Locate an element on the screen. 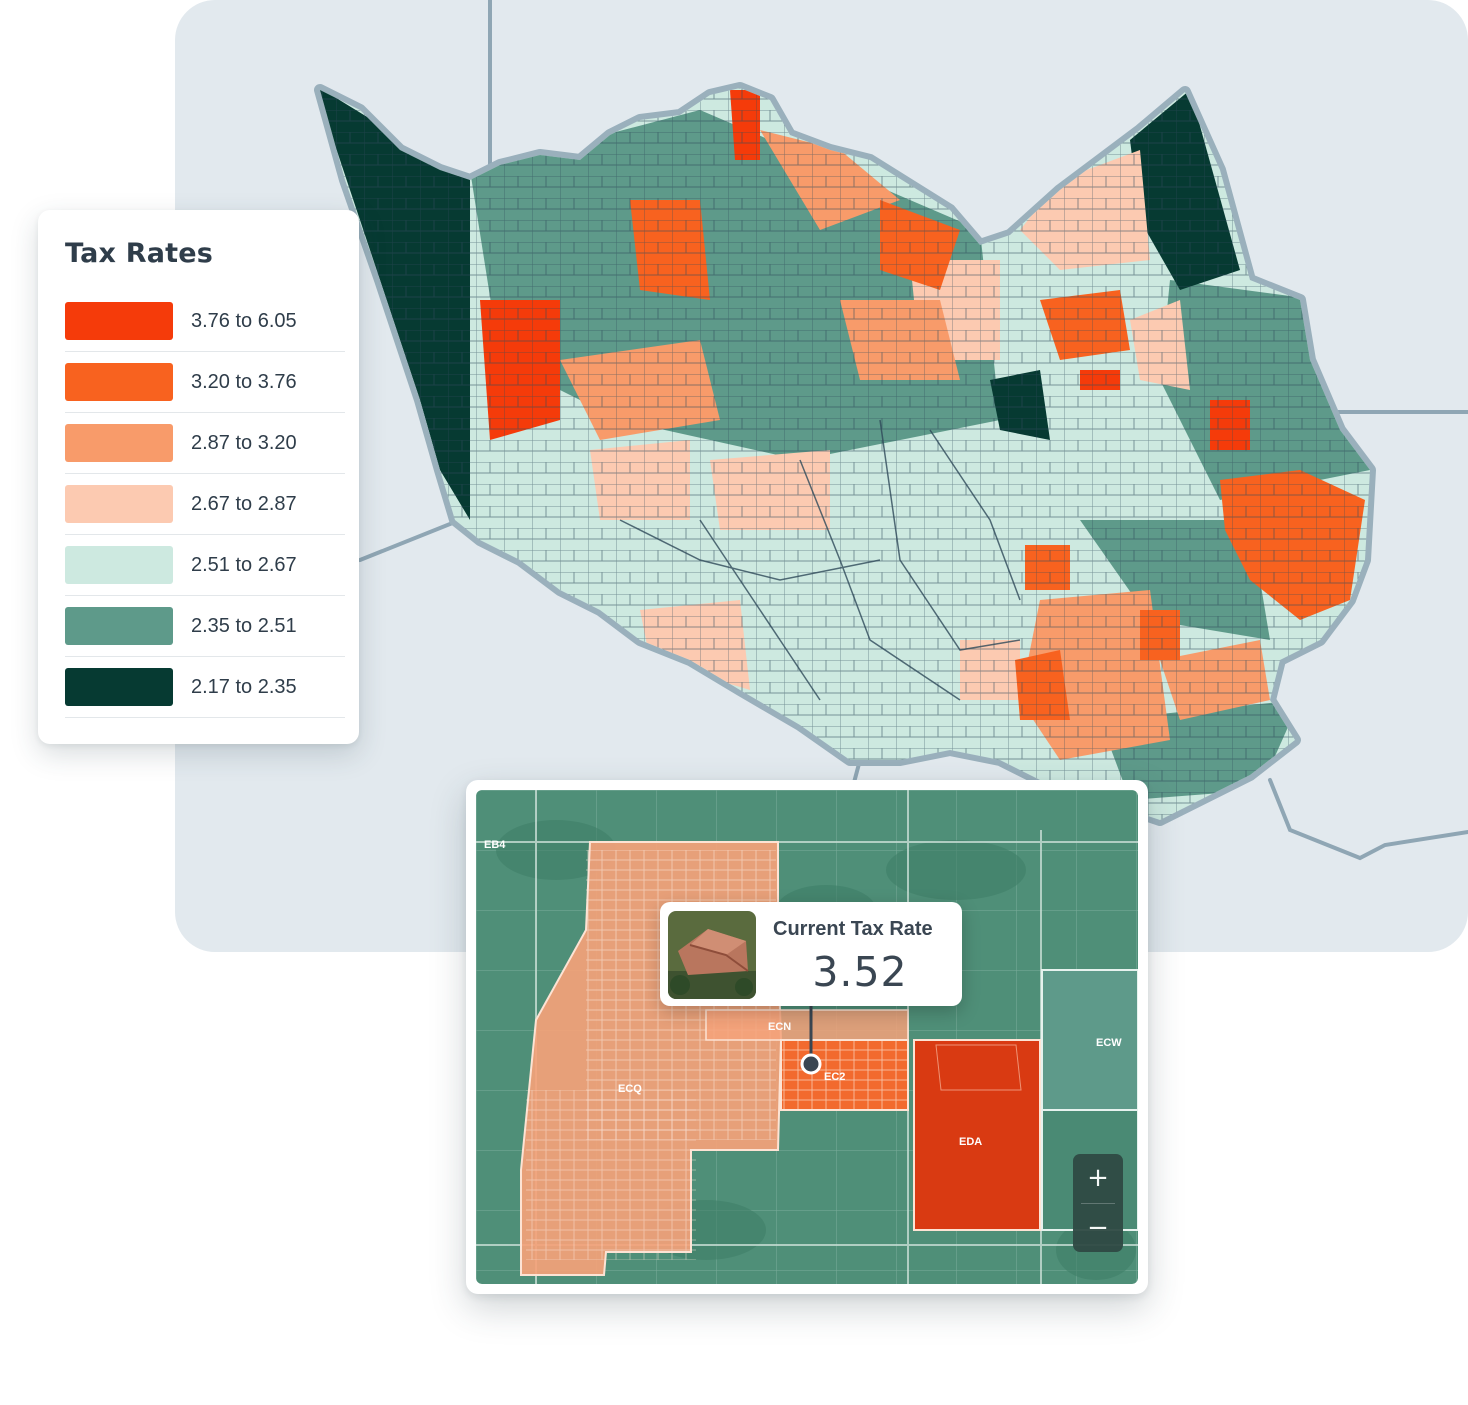  legend-item: 3.20 to 3.76 is located at coordinates (205, 382).